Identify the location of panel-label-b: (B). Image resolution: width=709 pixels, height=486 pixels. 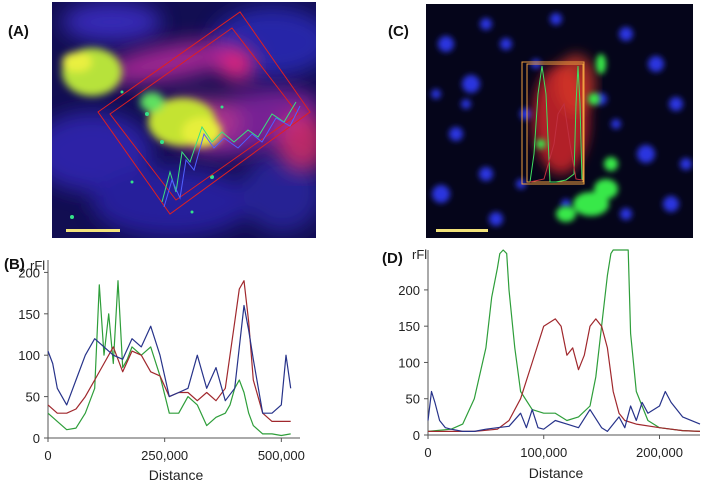
(14, 264).